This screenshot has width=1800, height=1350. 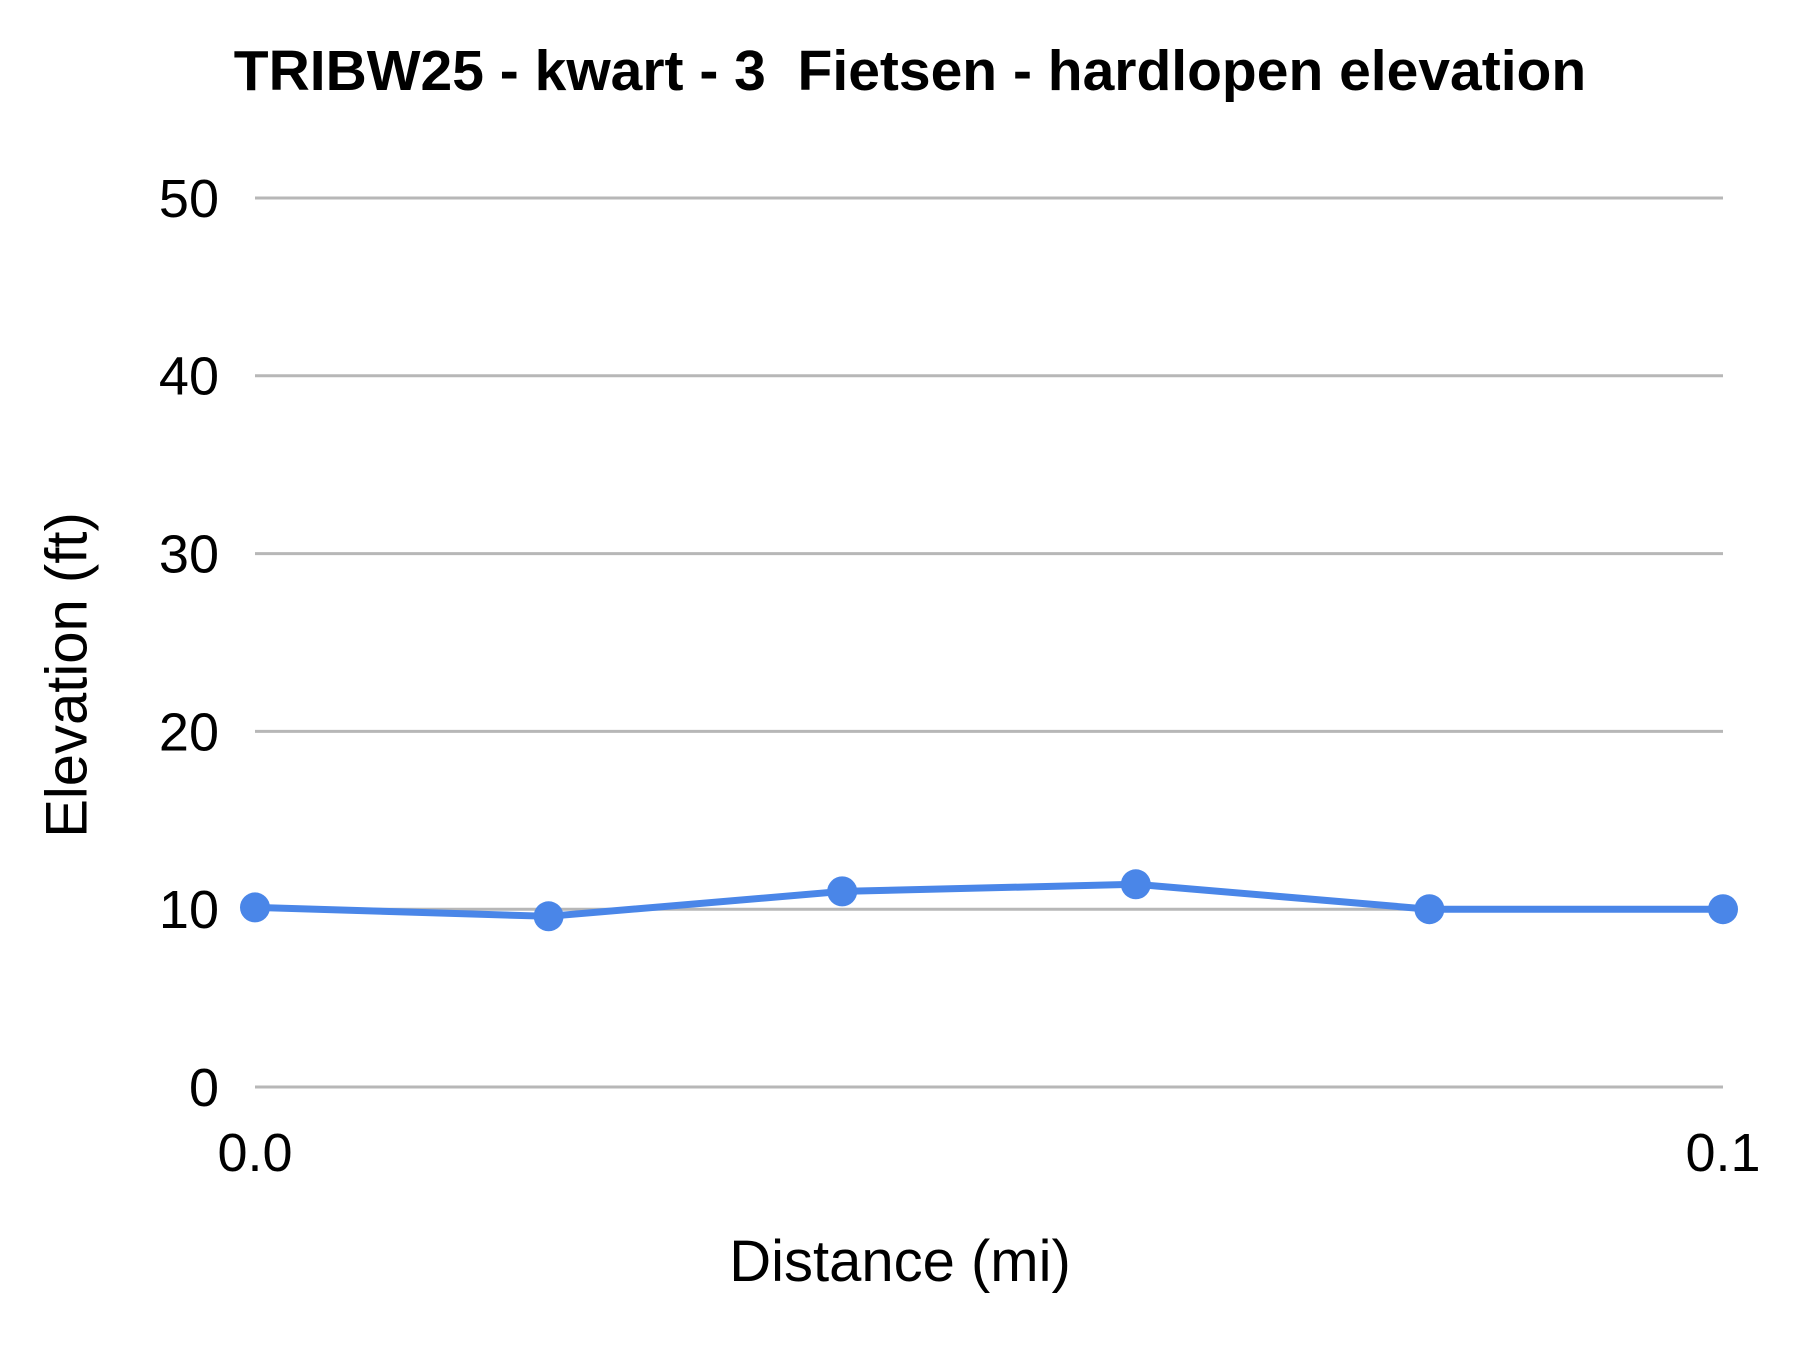 What do you see at coordinates (900, 1261) in the screenshot?
I see `x-axis-title: Distance (mi)` at bounding box center [900, 1261].